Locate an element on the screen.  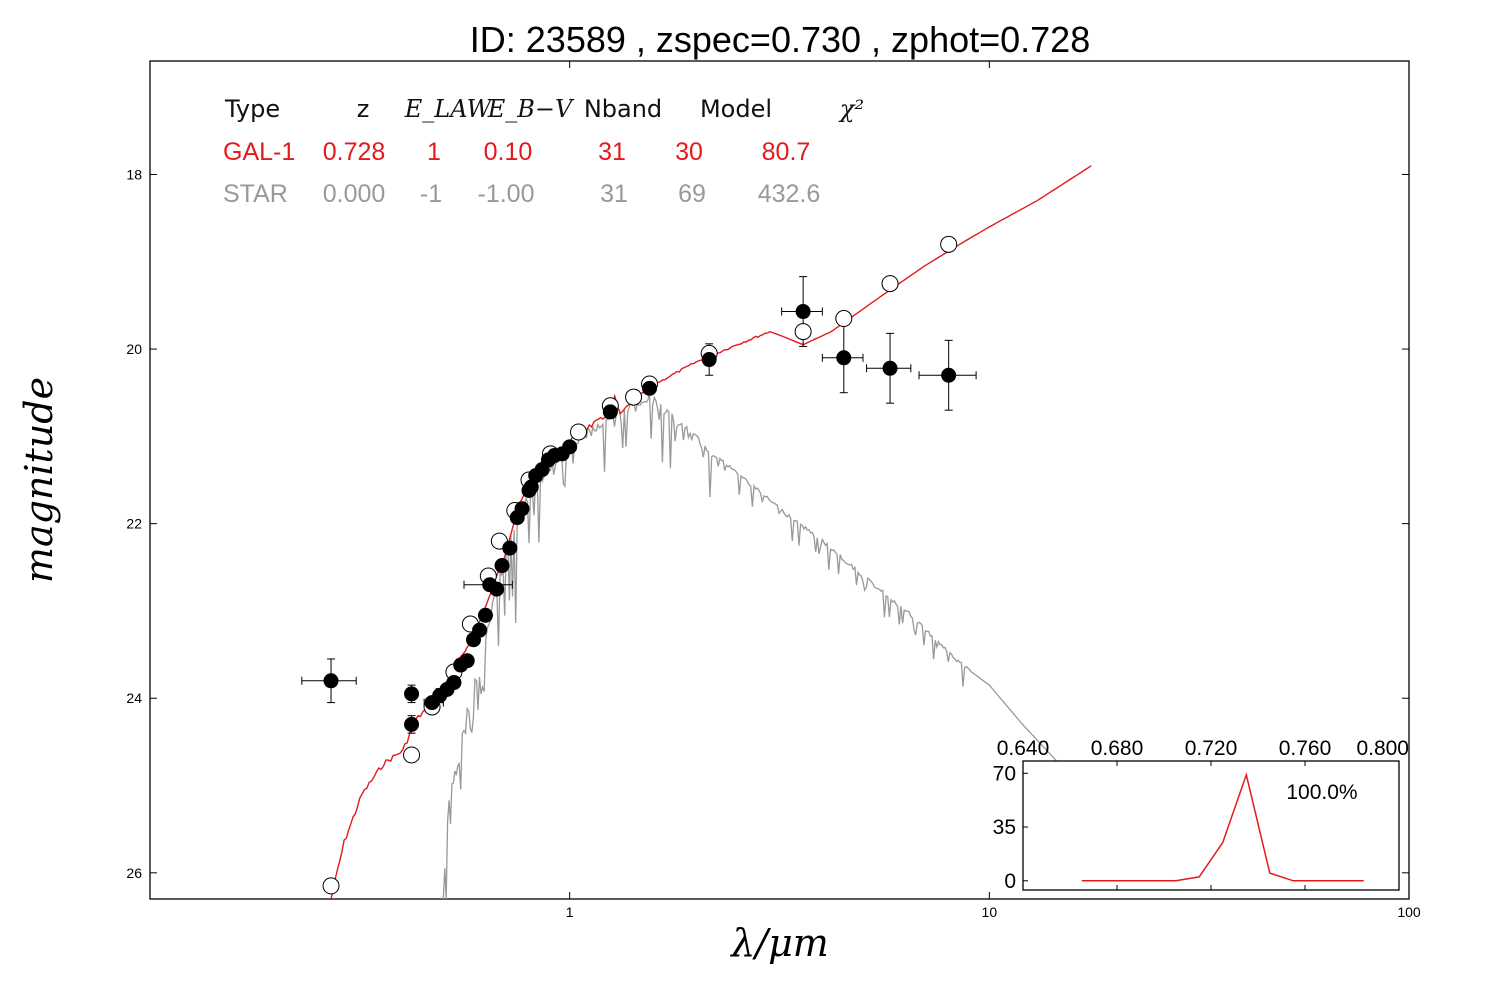
inset-ticks: 0.640 0.680 0.720 0.760 0.800 0 35 70 is located at coordinates (1201, 815).